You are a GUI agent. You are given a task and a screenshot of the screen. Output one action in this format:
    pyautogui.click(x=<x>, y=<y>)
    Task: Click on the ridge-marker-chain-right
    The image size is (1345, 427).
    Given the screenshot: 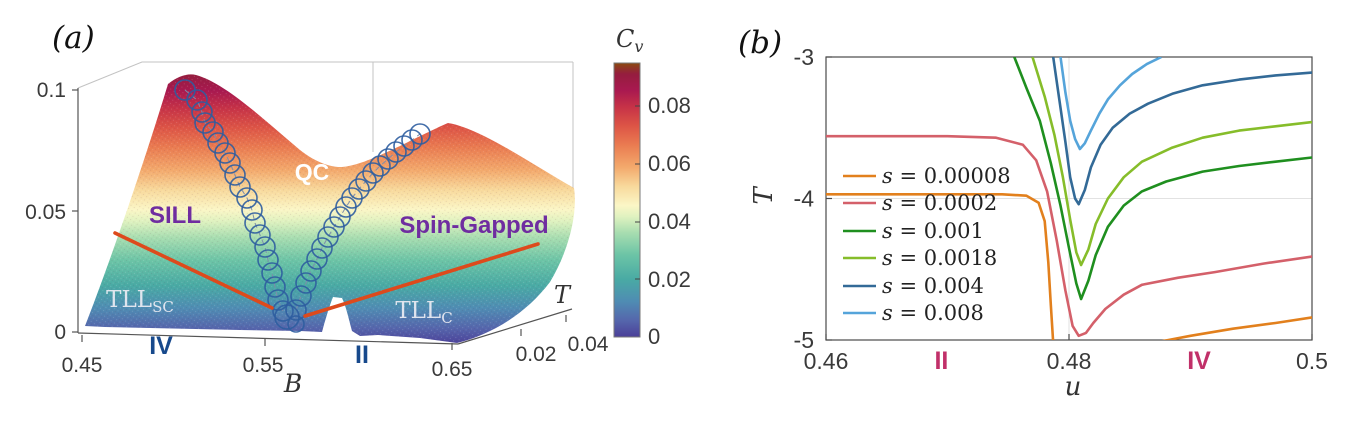 What is the action you would take?
    pyautogui.click(x=358, y=222)
    